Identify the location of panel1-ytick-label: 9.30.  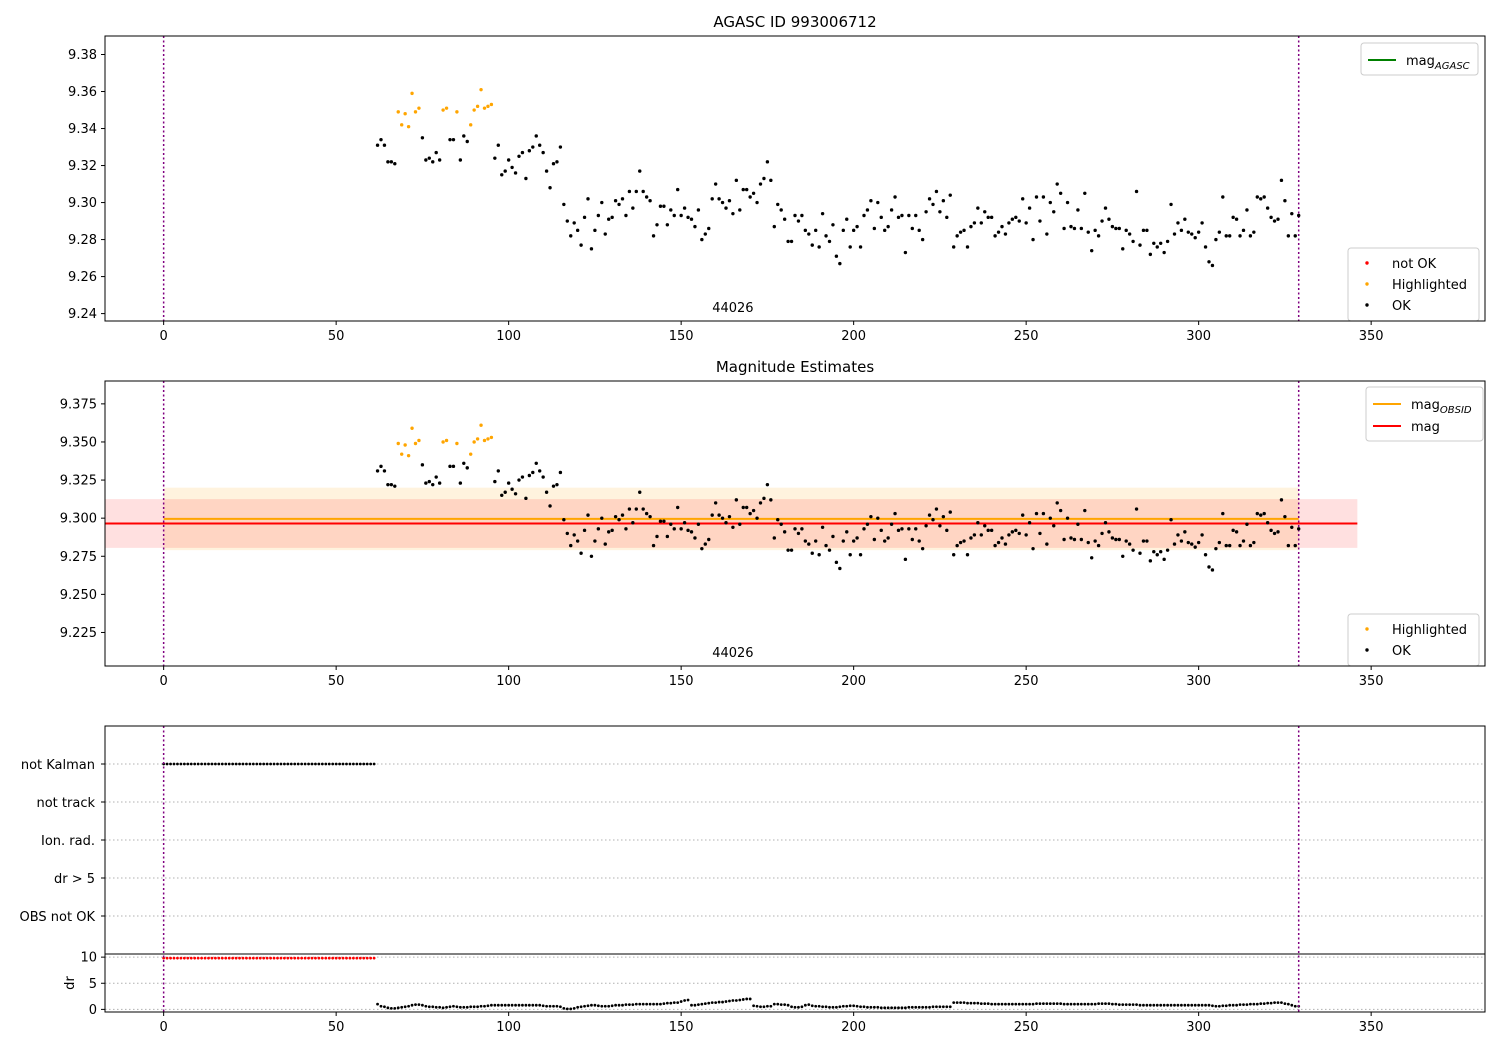
(82, 203).